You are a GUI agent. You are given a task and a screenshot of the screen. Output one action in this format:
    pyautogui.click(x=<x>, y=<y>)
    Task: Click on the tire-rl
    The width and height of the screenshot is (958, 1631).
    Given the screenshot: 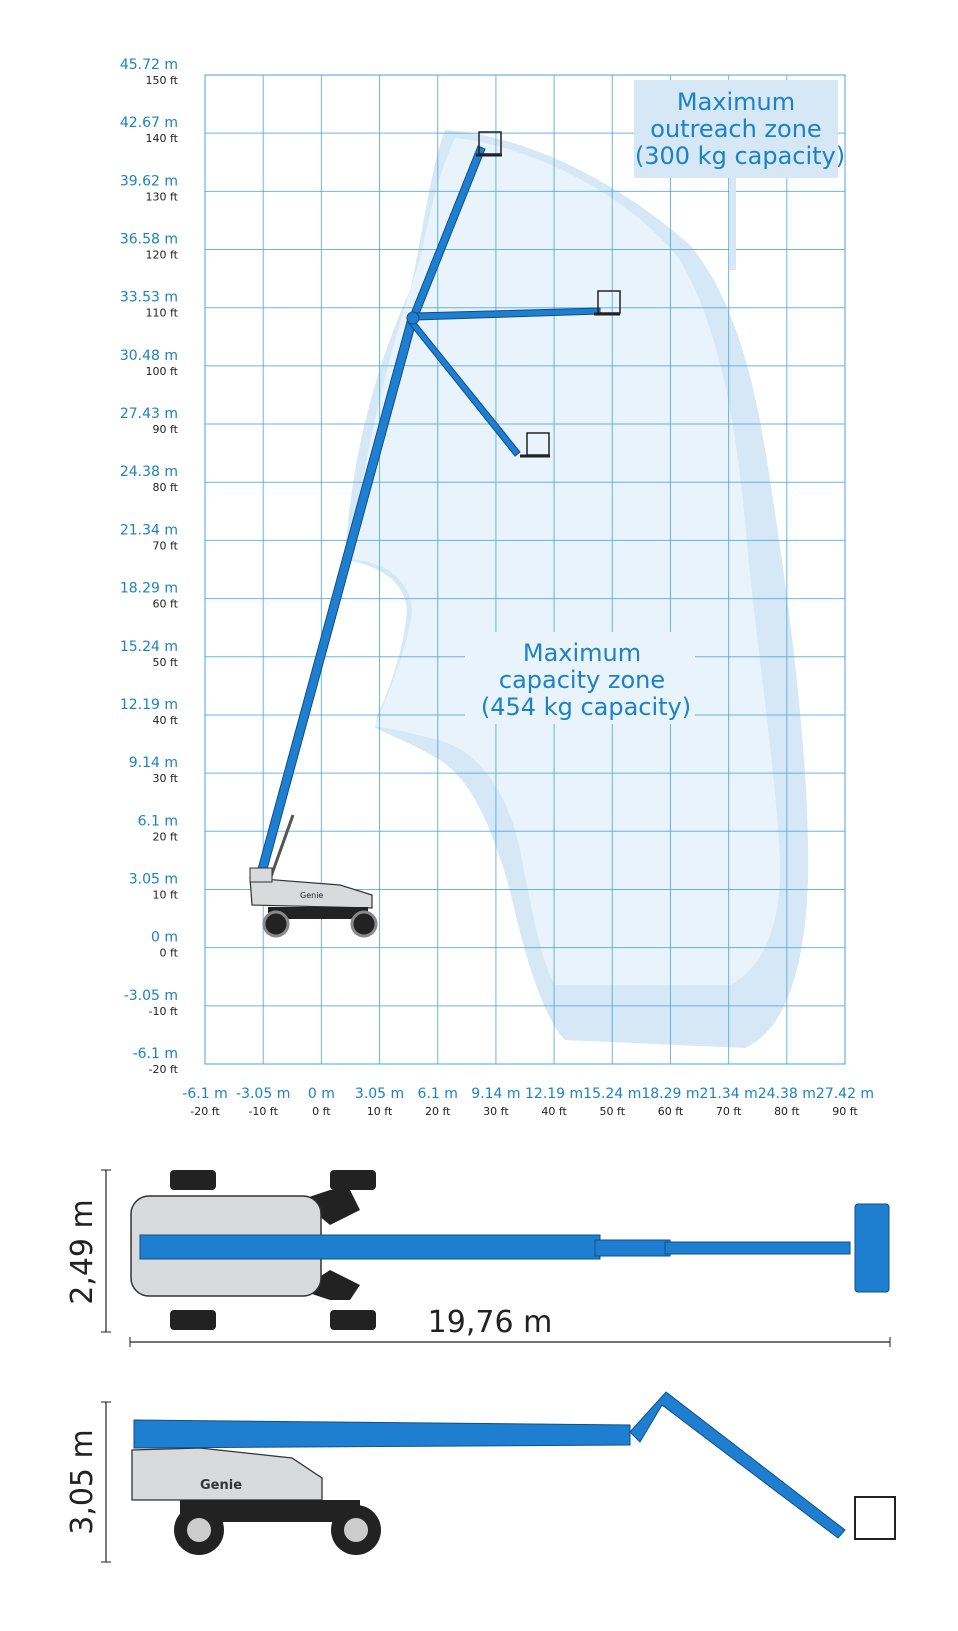 What is the action you would take?
    pyautogui.click(x=193, y=1320)
    